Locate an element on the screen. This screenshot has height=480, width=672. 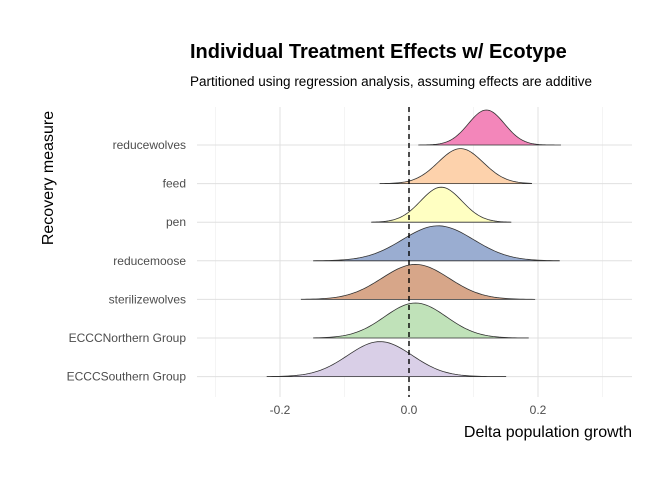
y-tick-label: feed is located at coordinates (174, 184).